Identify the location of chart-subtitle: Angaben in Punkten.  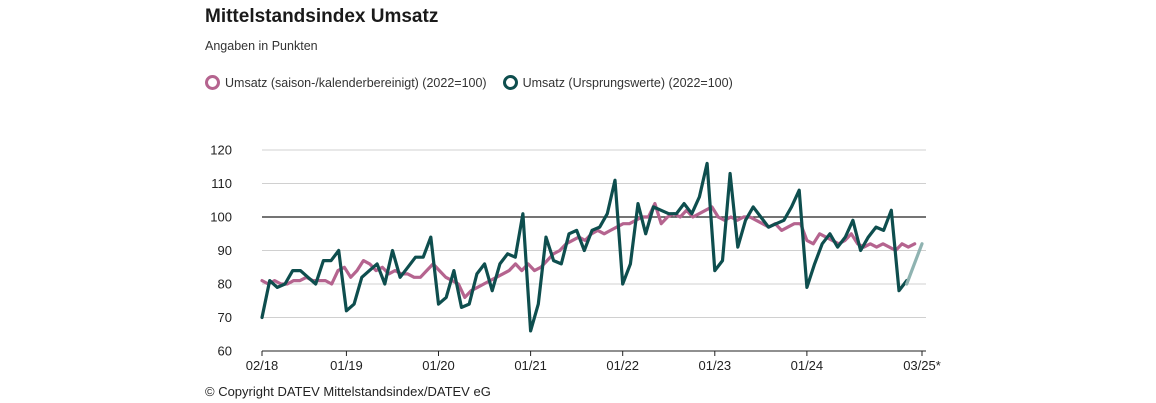
(261, 46).